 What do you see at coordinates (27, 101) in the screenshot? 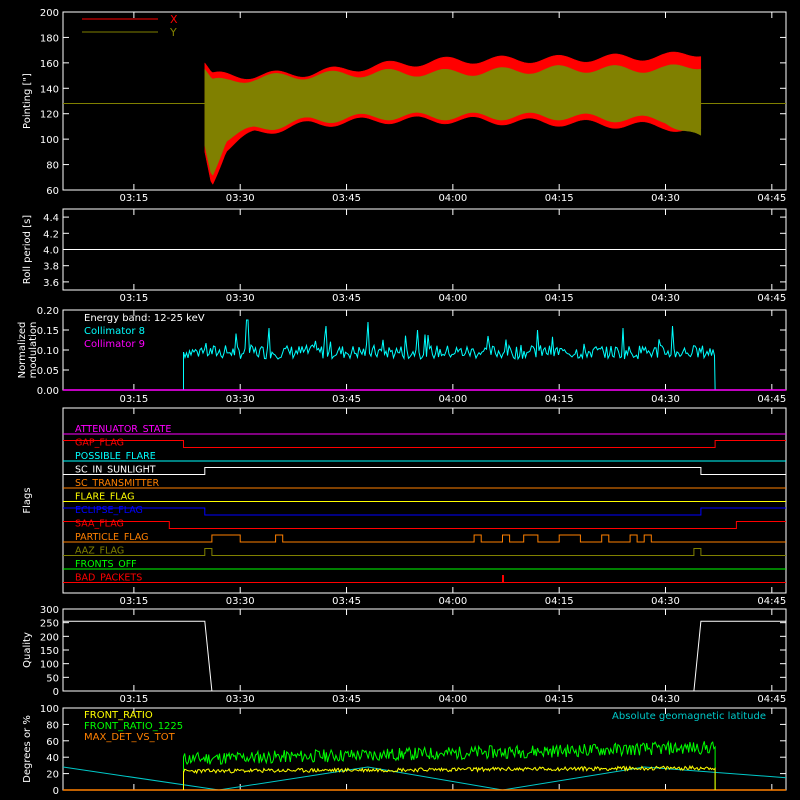
I see `pointing-ylabel: Pointing ["]` at bounding box center [27, 101].